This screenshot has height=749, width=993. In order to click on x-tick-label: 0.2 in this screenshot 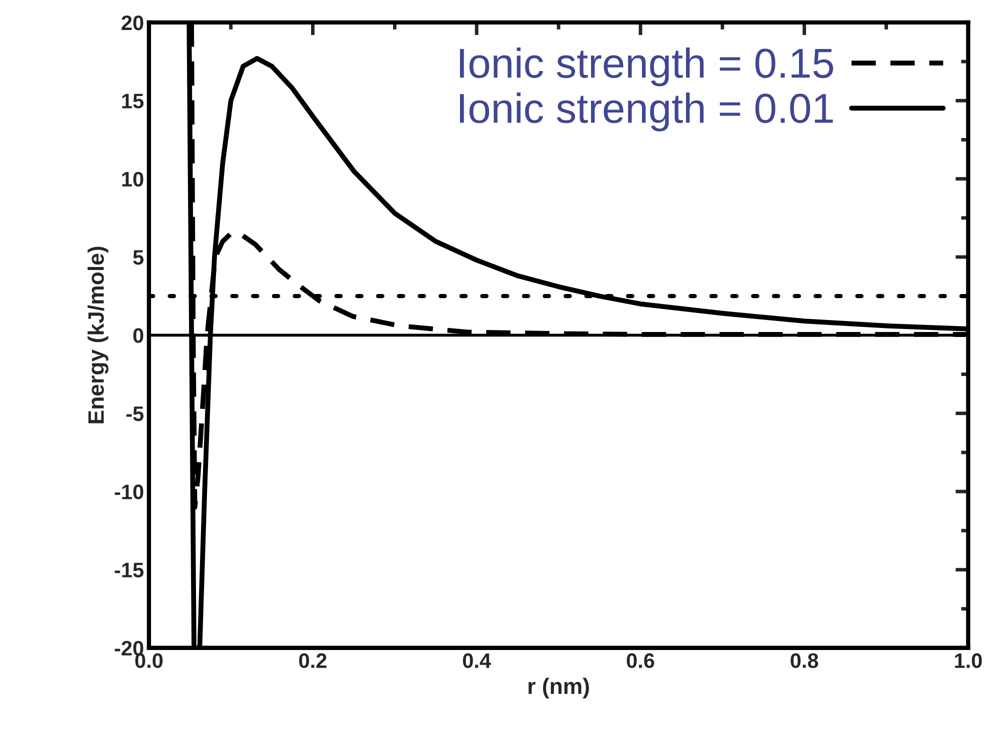, I will do `click(312, 660)`.